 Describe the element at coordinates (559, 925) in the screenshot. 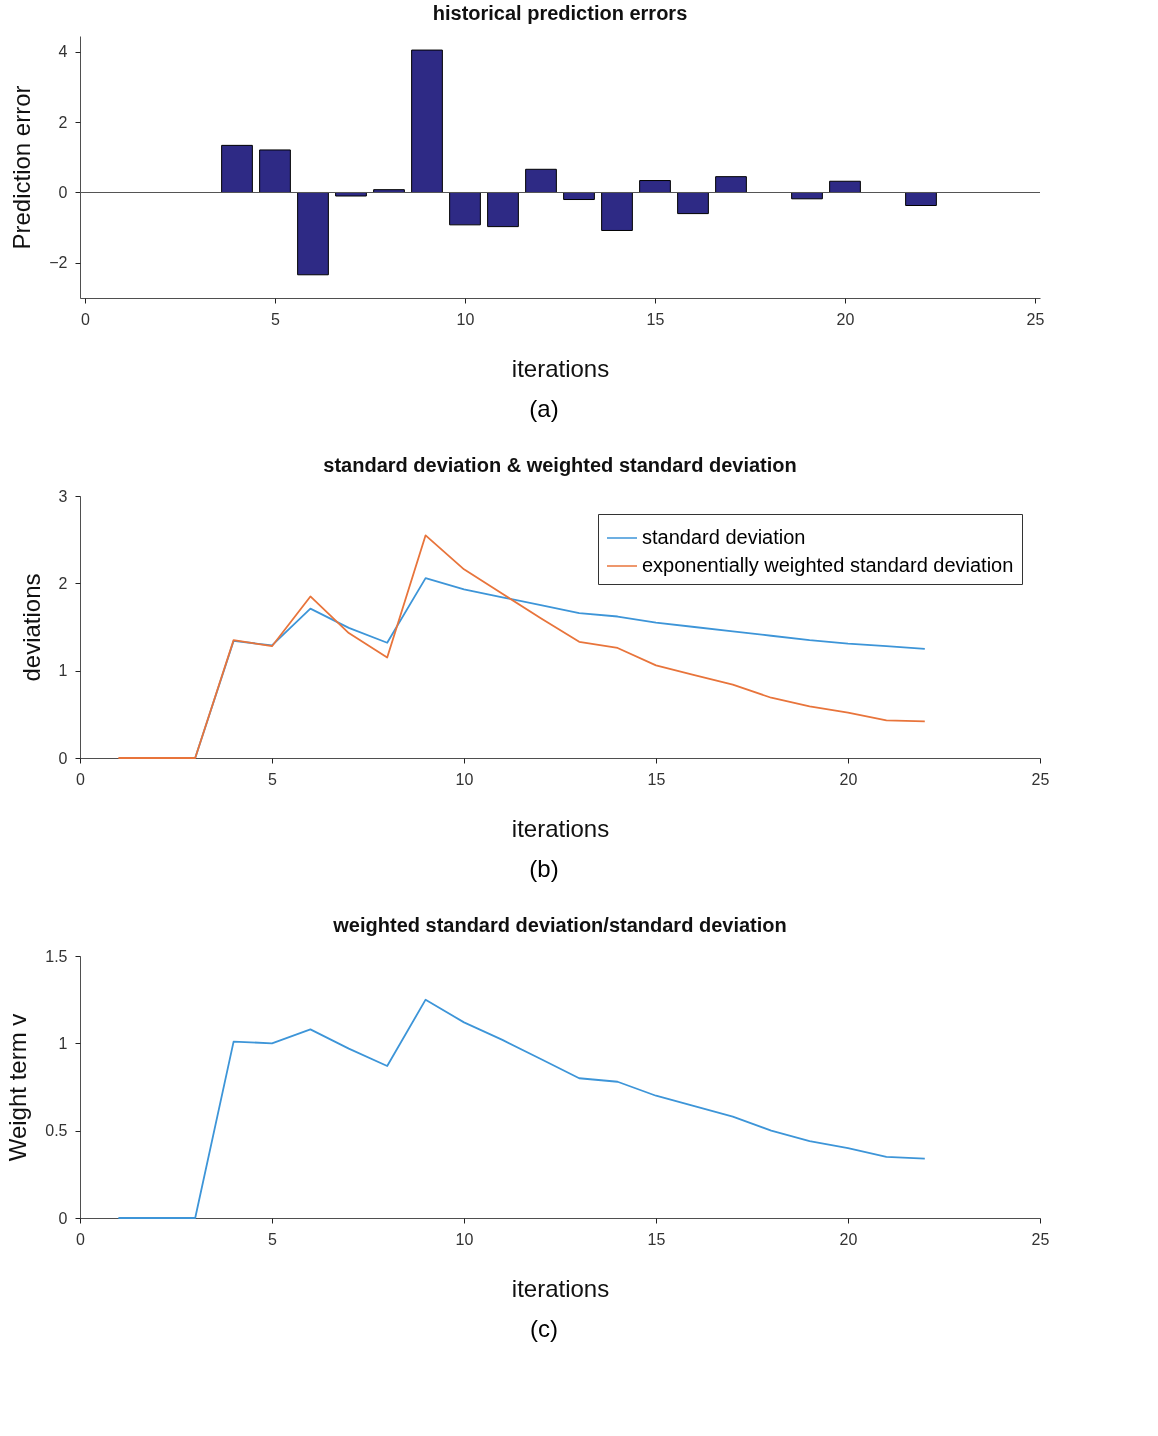

I see `chart-title: weighted standard deviation/standard deviation` at that location.